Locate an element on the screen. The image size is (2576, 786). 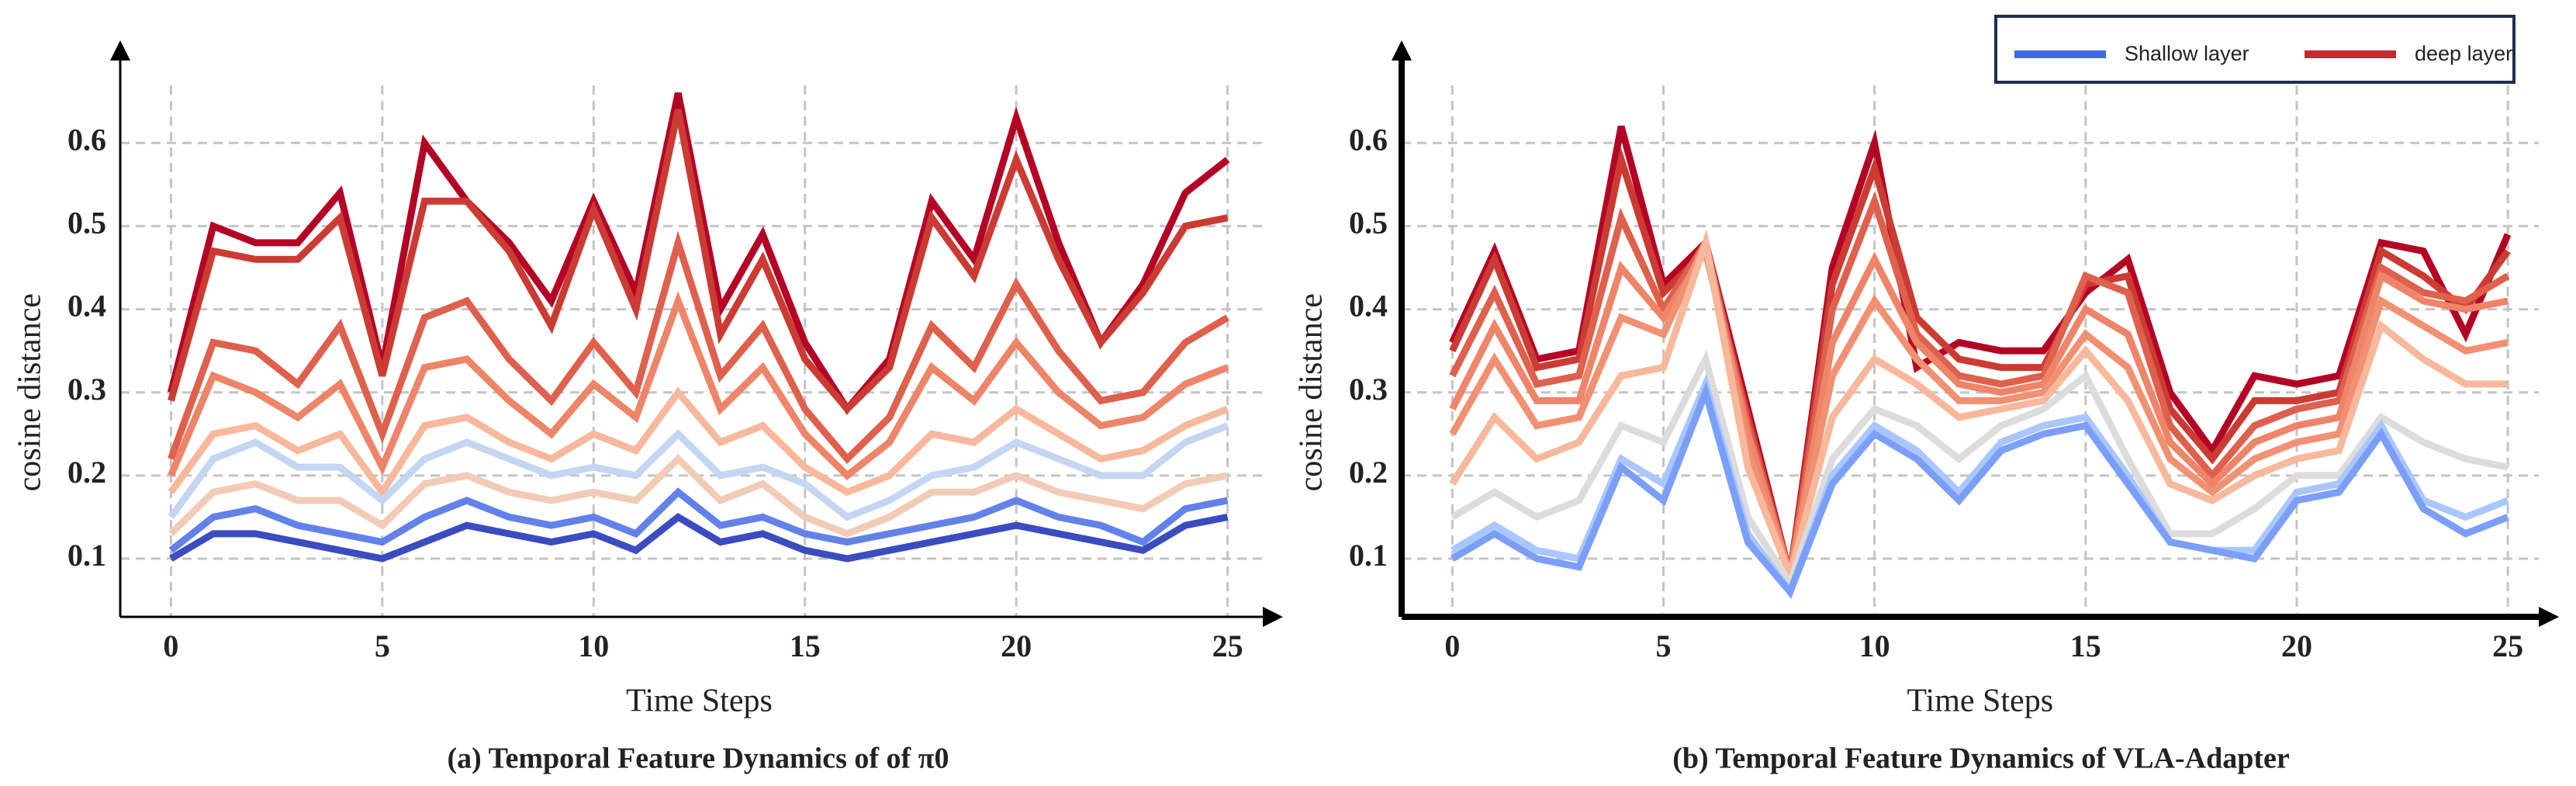
legend-label: Shallow layer is located at coordinates (2187, 54).